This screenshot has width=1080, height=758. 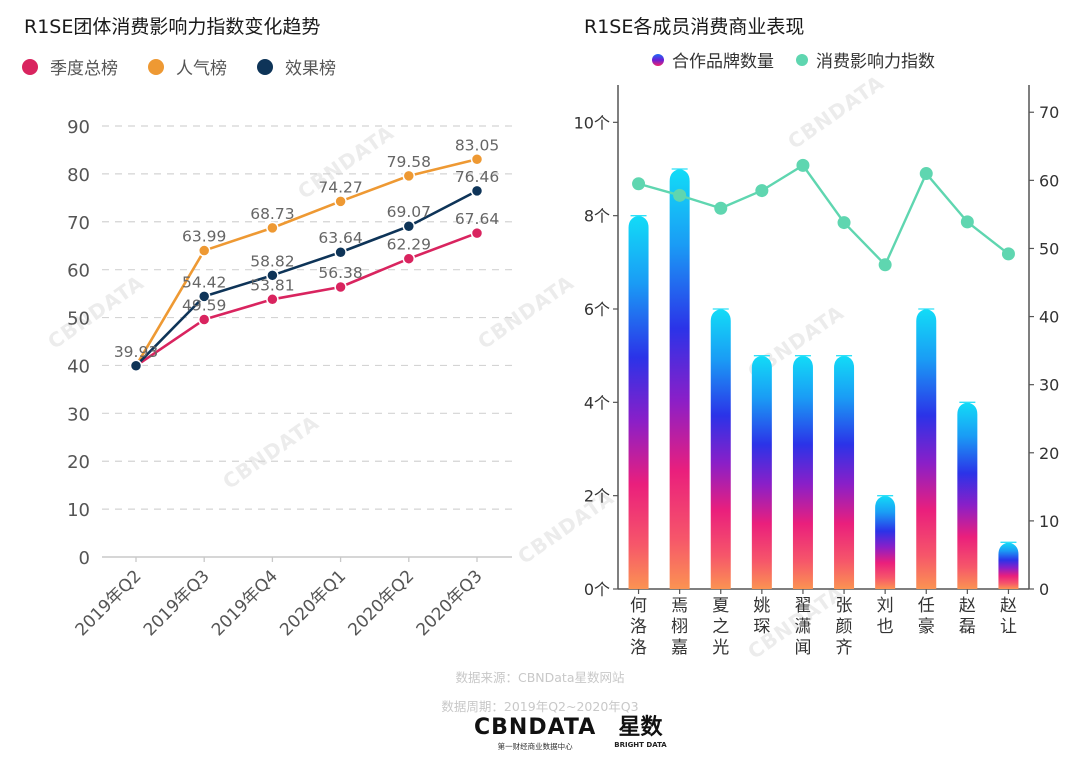 What do you see at coordinates (723, 62) in the screenshot?
I see `legend-label: 合作品牌数量` at bounding box center [723, 62].